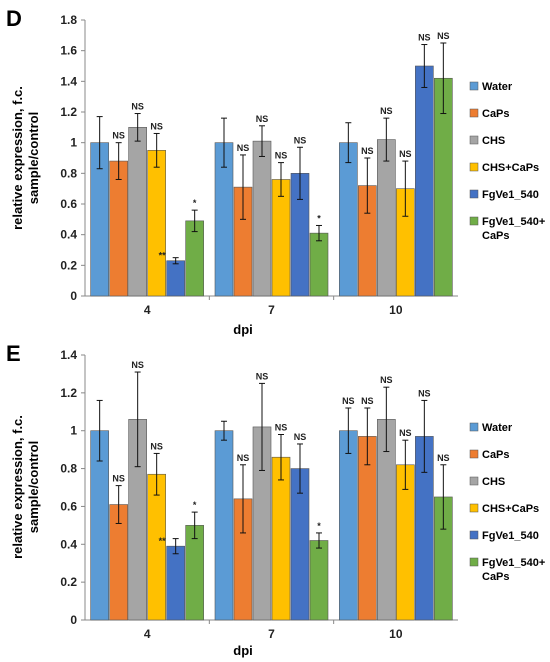 Image resolution: width=550 pixels, height=662 pixels. I want to click on legend-label-line: FgVe1_540+, so click(513, 222).